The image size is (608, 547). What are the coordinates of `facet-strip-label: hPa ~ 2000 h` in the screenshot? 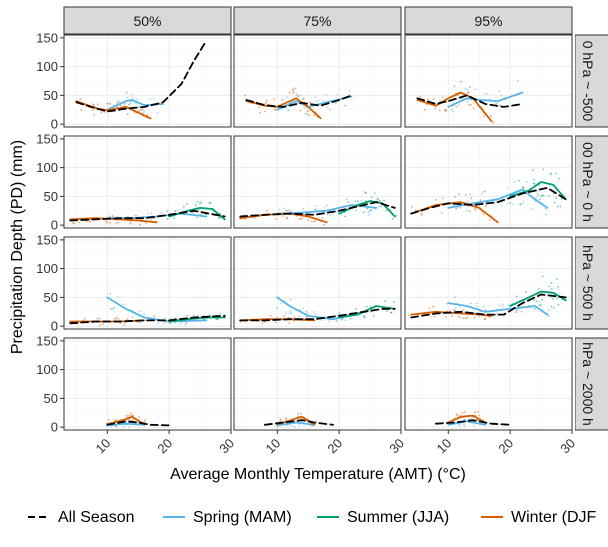 It's located at (588, 384).